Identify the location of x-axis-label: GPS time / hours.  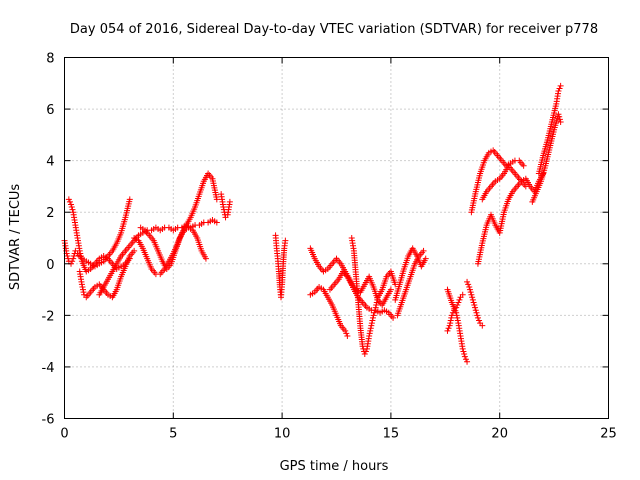
(334, 466).